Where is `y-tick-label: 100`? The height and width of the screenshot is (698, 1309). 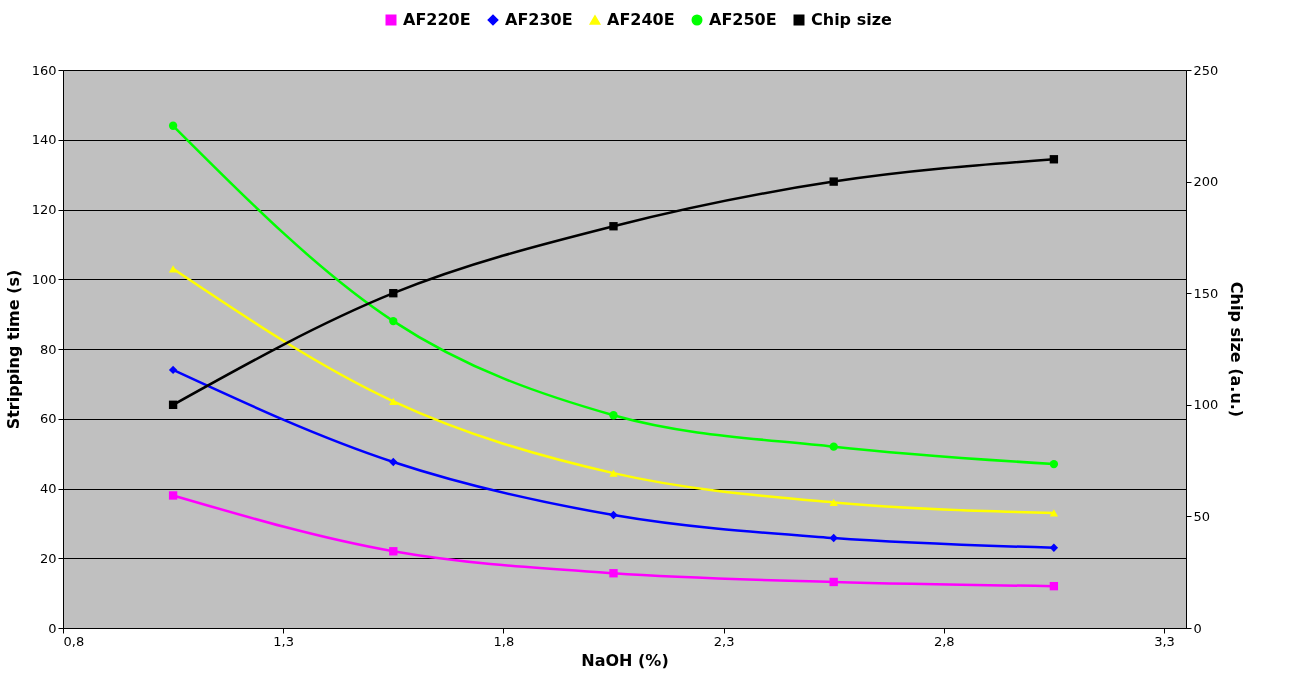 y-tick-label: 100 is located at coordinates (44, 279).